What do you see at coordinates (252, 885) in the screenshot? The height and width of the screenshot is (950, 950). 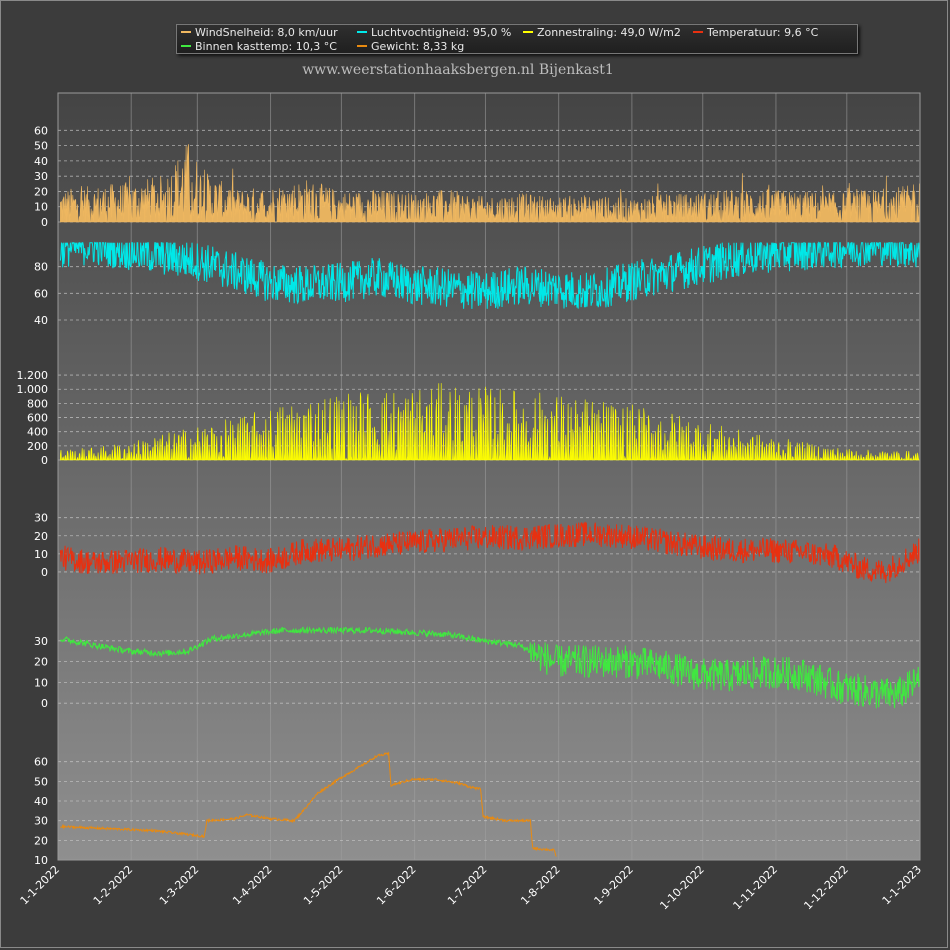 I see `x-tick-label: 1-4-2022` at bounding box center [252, 885].